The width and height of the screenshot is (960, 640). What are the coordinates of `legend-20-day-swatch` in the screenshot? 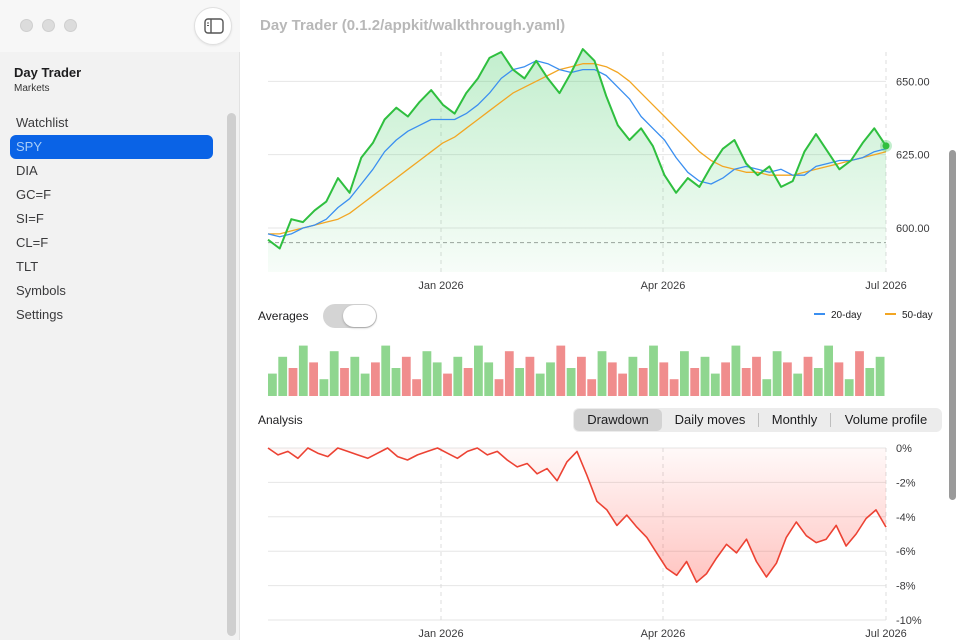 It's located at (819, 314).